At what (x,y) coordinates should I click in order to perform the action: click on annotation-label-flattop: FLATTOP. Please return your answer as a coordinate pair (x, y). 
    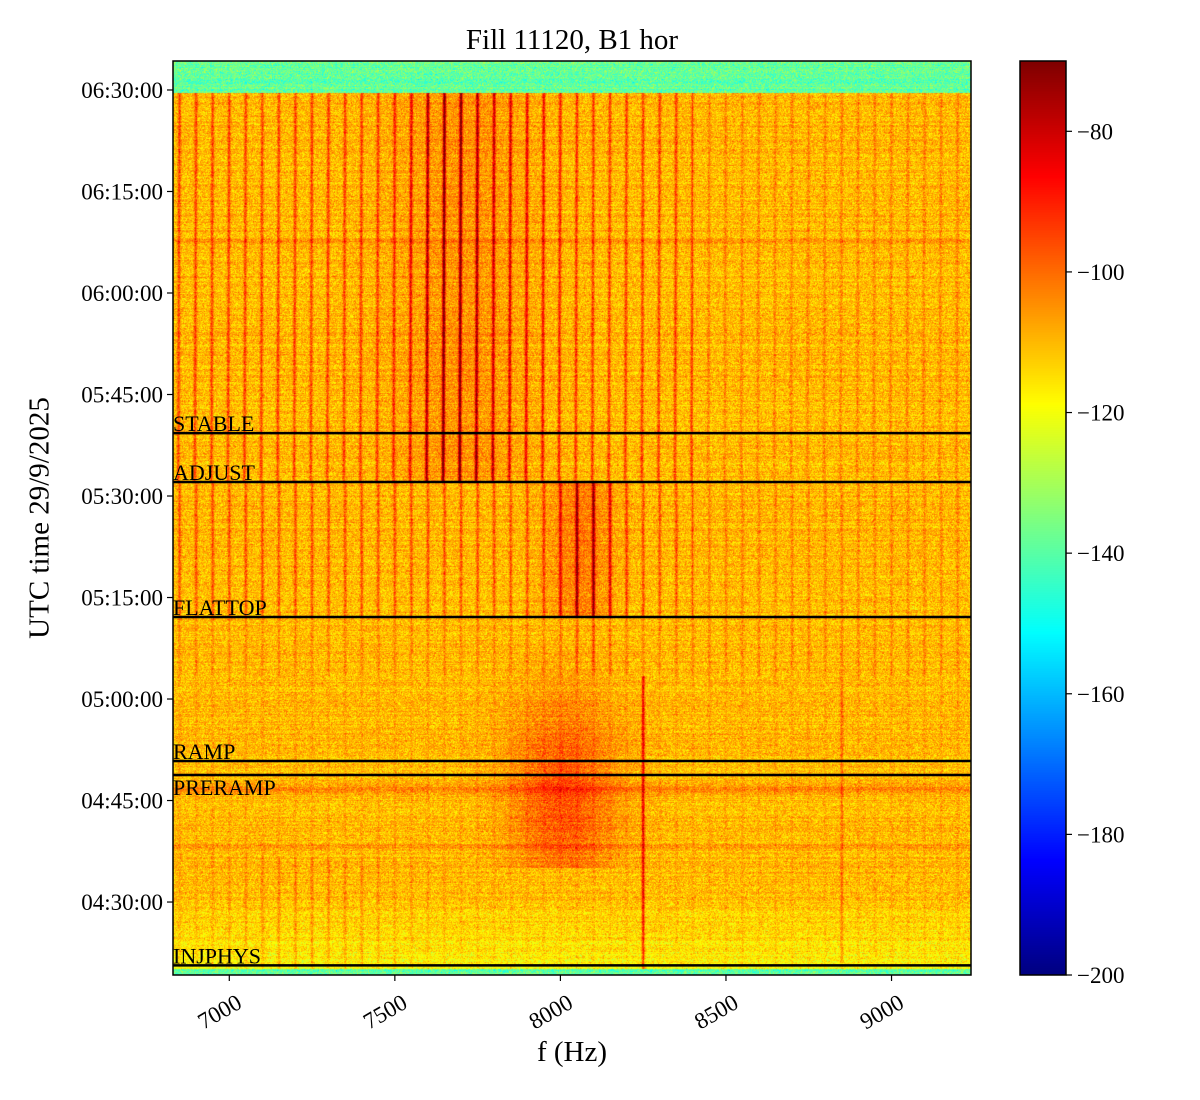
    Looking at the image, I should click on (220, 607).